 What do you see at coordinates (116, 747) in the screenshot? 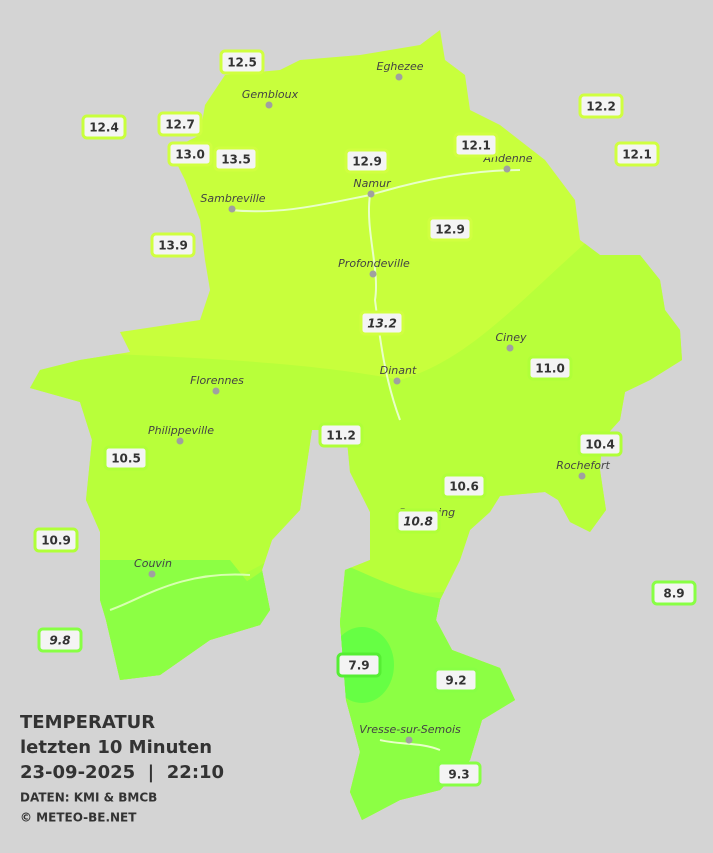
I see `subtitle: letzten 10 Minuten` at bounding box center [116, 747].